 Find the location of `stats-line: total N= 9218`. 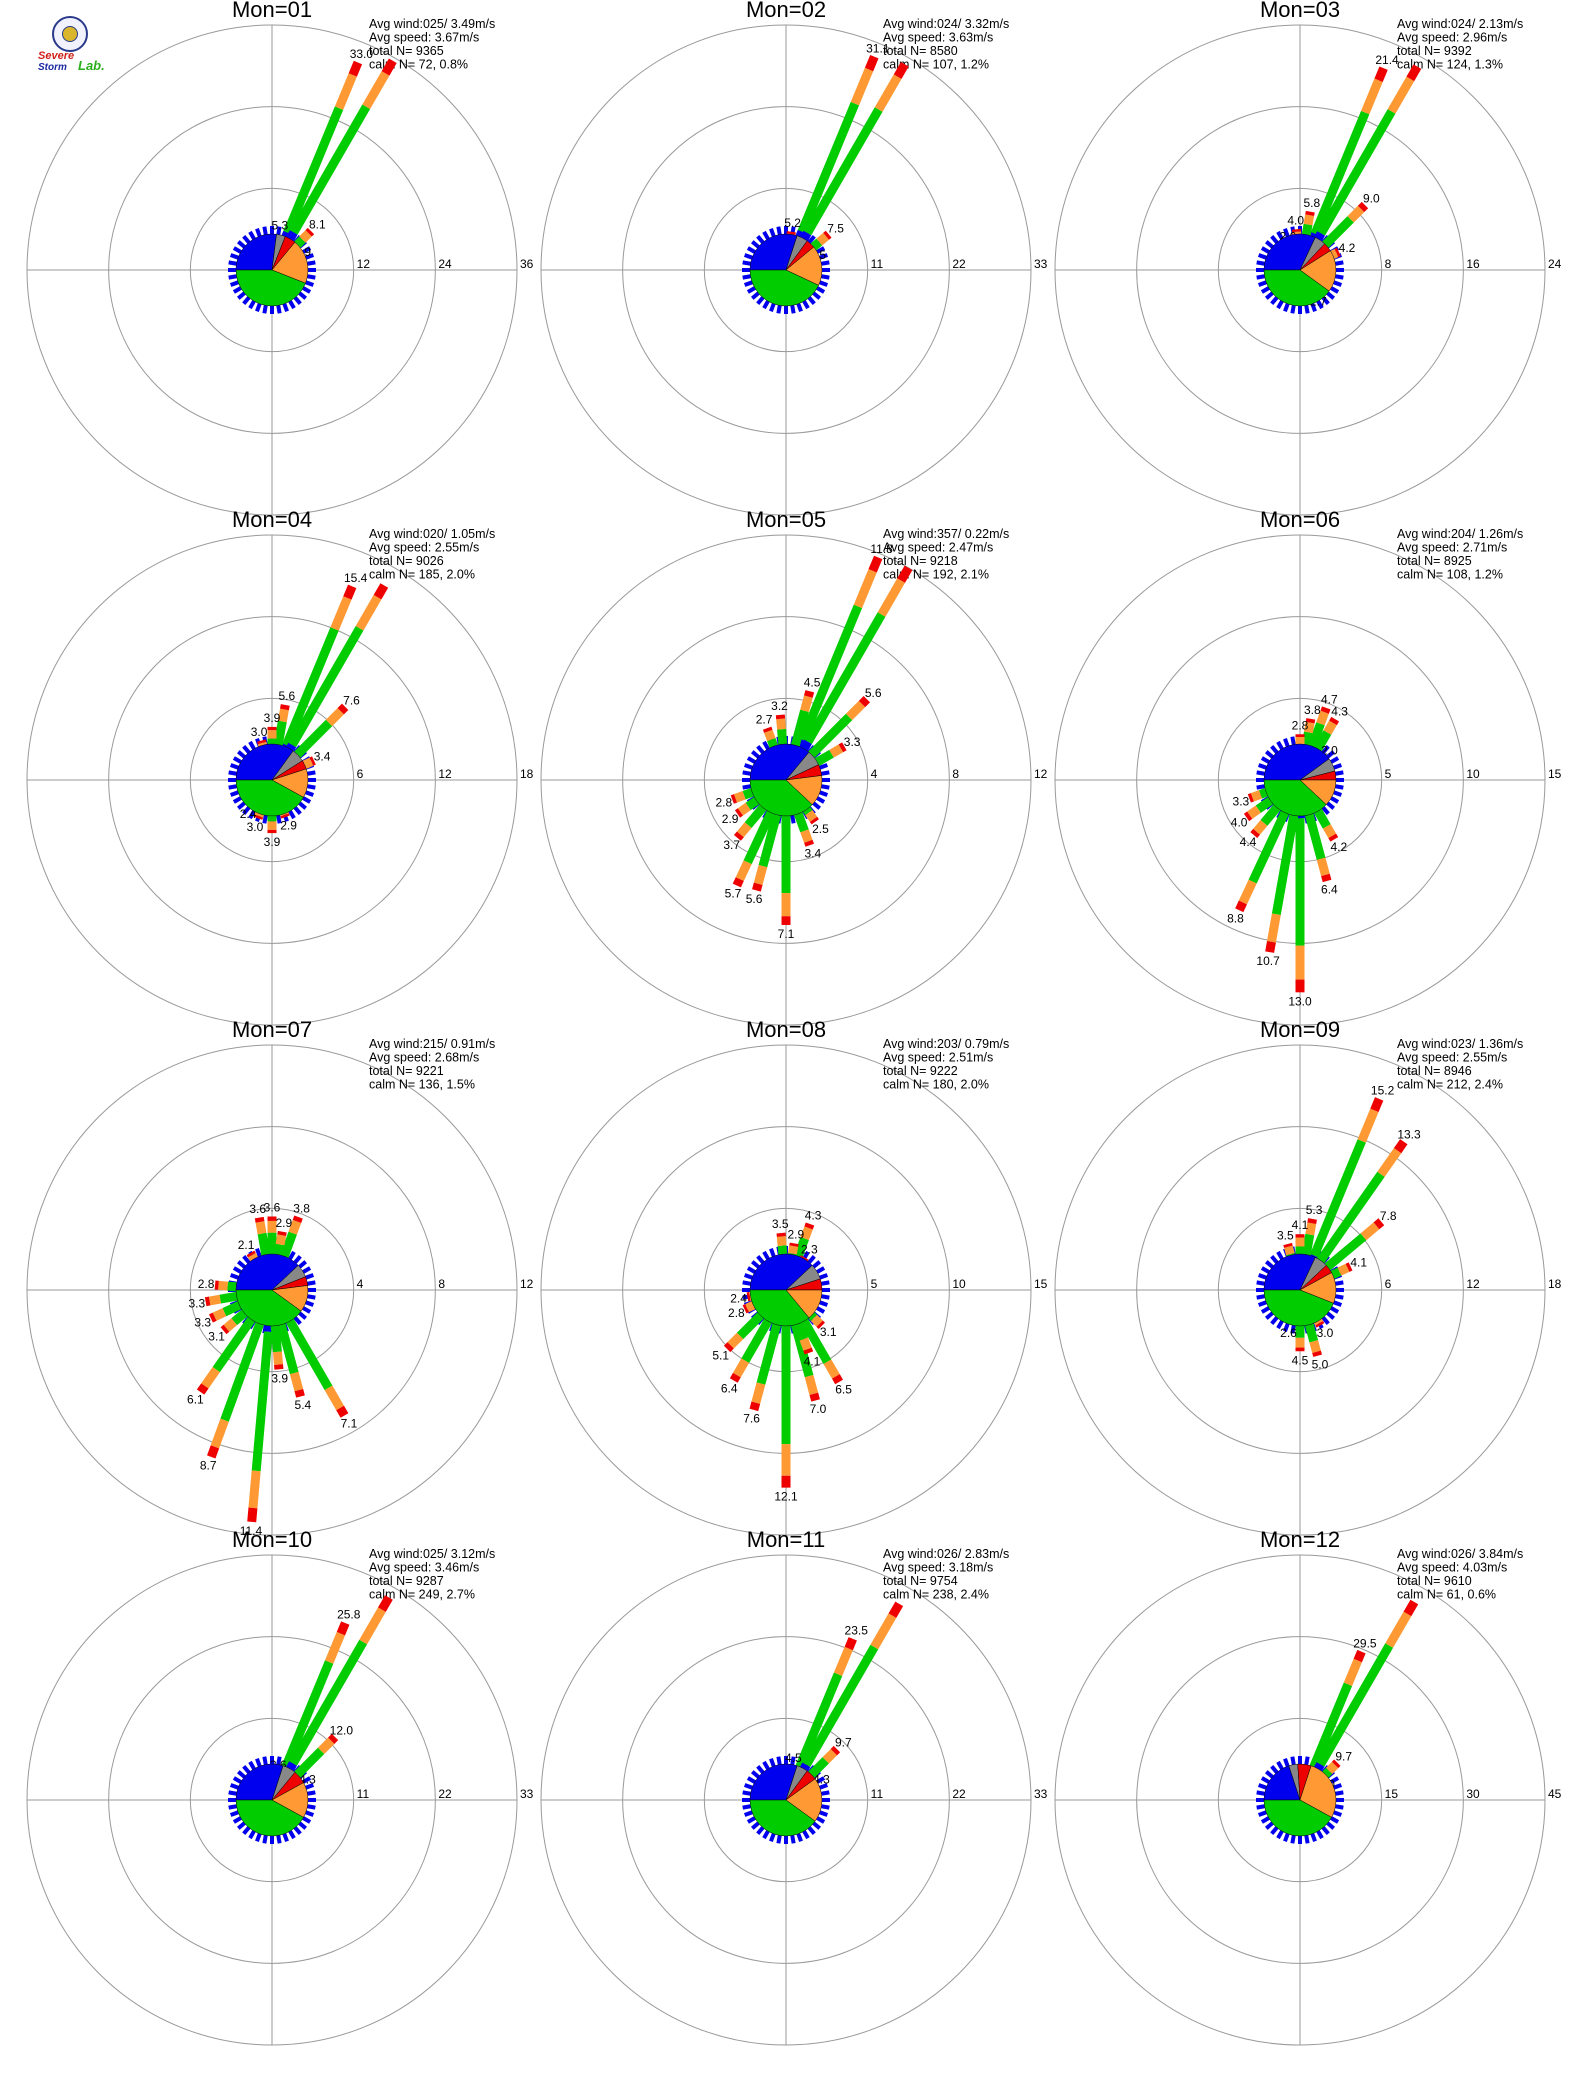

stats-line: total N= 9218 is located at coordinates (920, 561).